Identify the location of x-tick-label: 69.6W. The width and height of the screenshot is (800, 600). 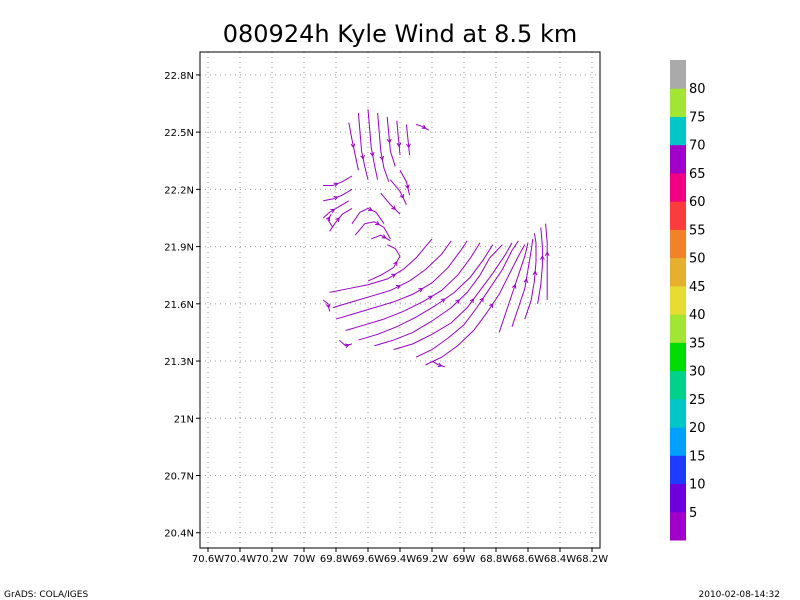
(368, 559).